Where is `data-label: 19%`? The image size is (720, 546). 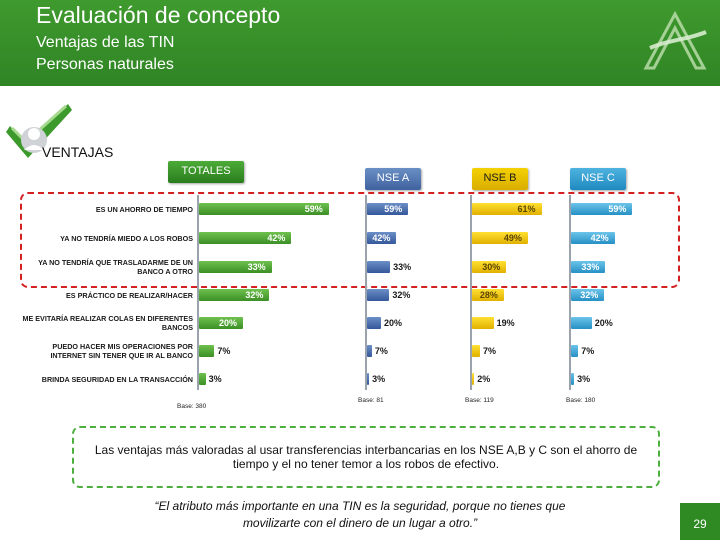 data-label: 19% is located at coordinates (505, 323).